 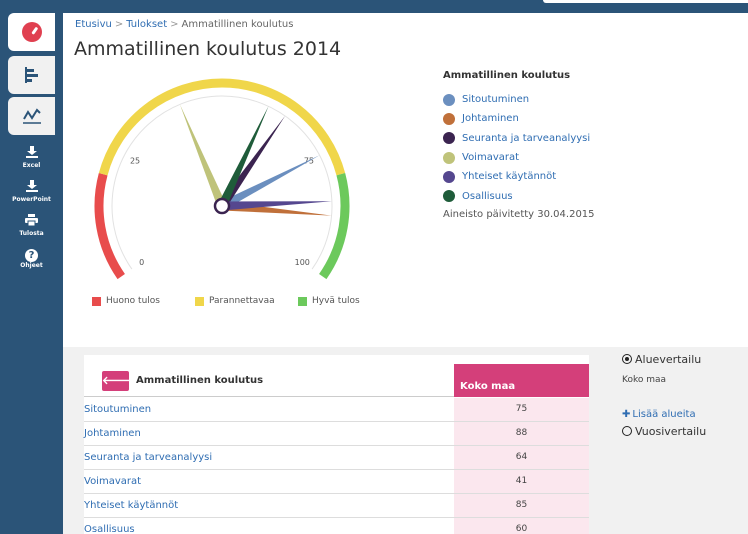 I want to click on table-row: Sitoutuminen 75, so click(x=336, y=410).